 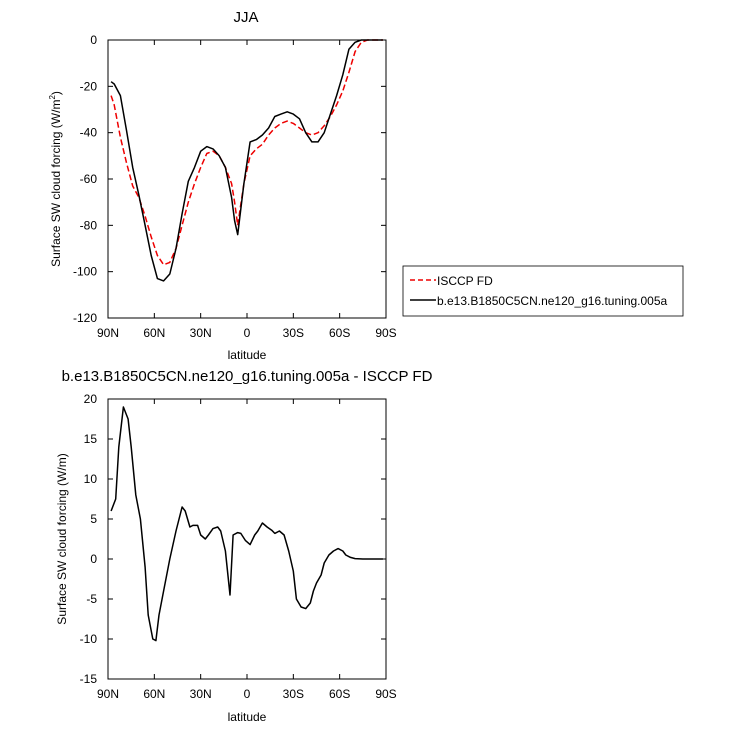 I want to click on y-axis-label-diff: Surface SW cloud forcing (W/m), so click(x=62, y=538).